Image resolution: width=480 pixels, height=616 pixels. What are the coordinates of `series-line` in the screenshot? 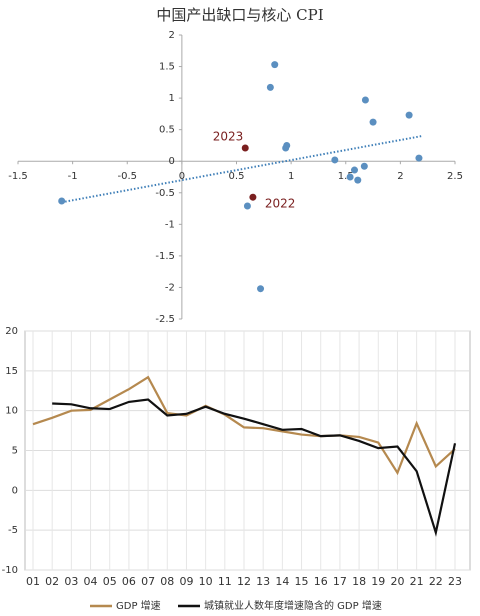 It's located at (244, 425).